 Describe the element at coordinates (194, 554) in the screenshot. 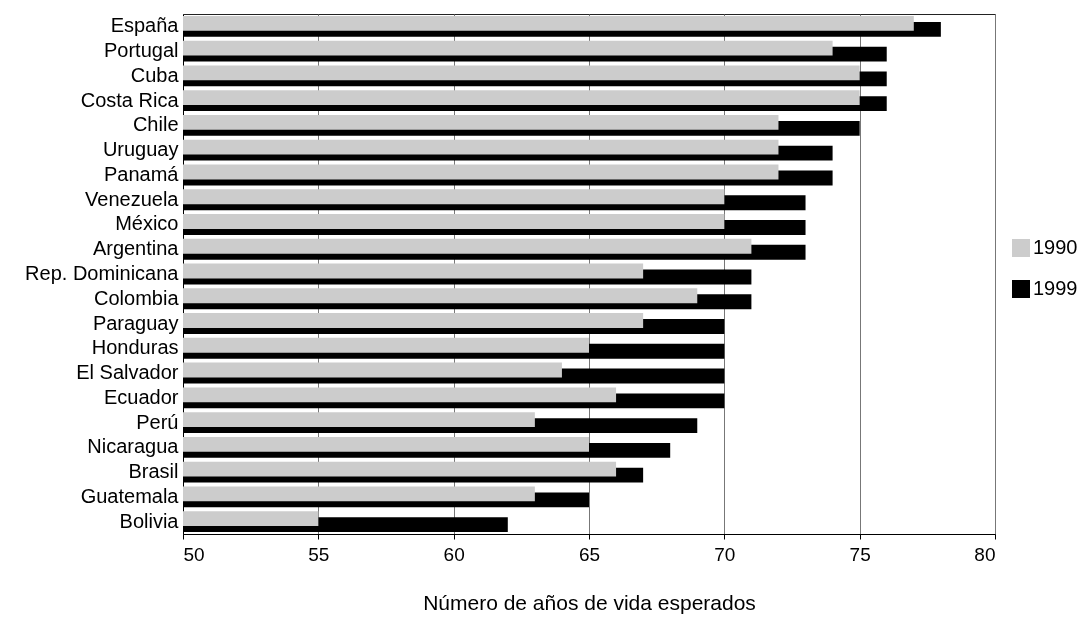

I see `x-tick-label: 50` at that location.